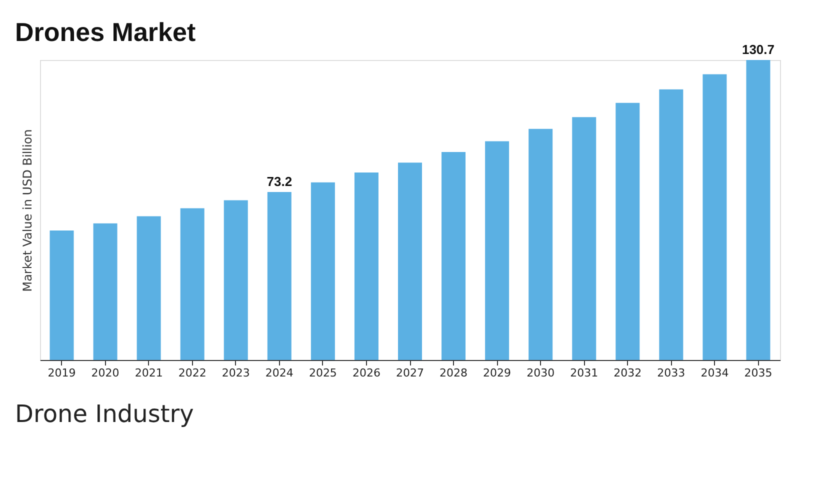  I want to click on x-tick-label: 2028, so click(454, 373).